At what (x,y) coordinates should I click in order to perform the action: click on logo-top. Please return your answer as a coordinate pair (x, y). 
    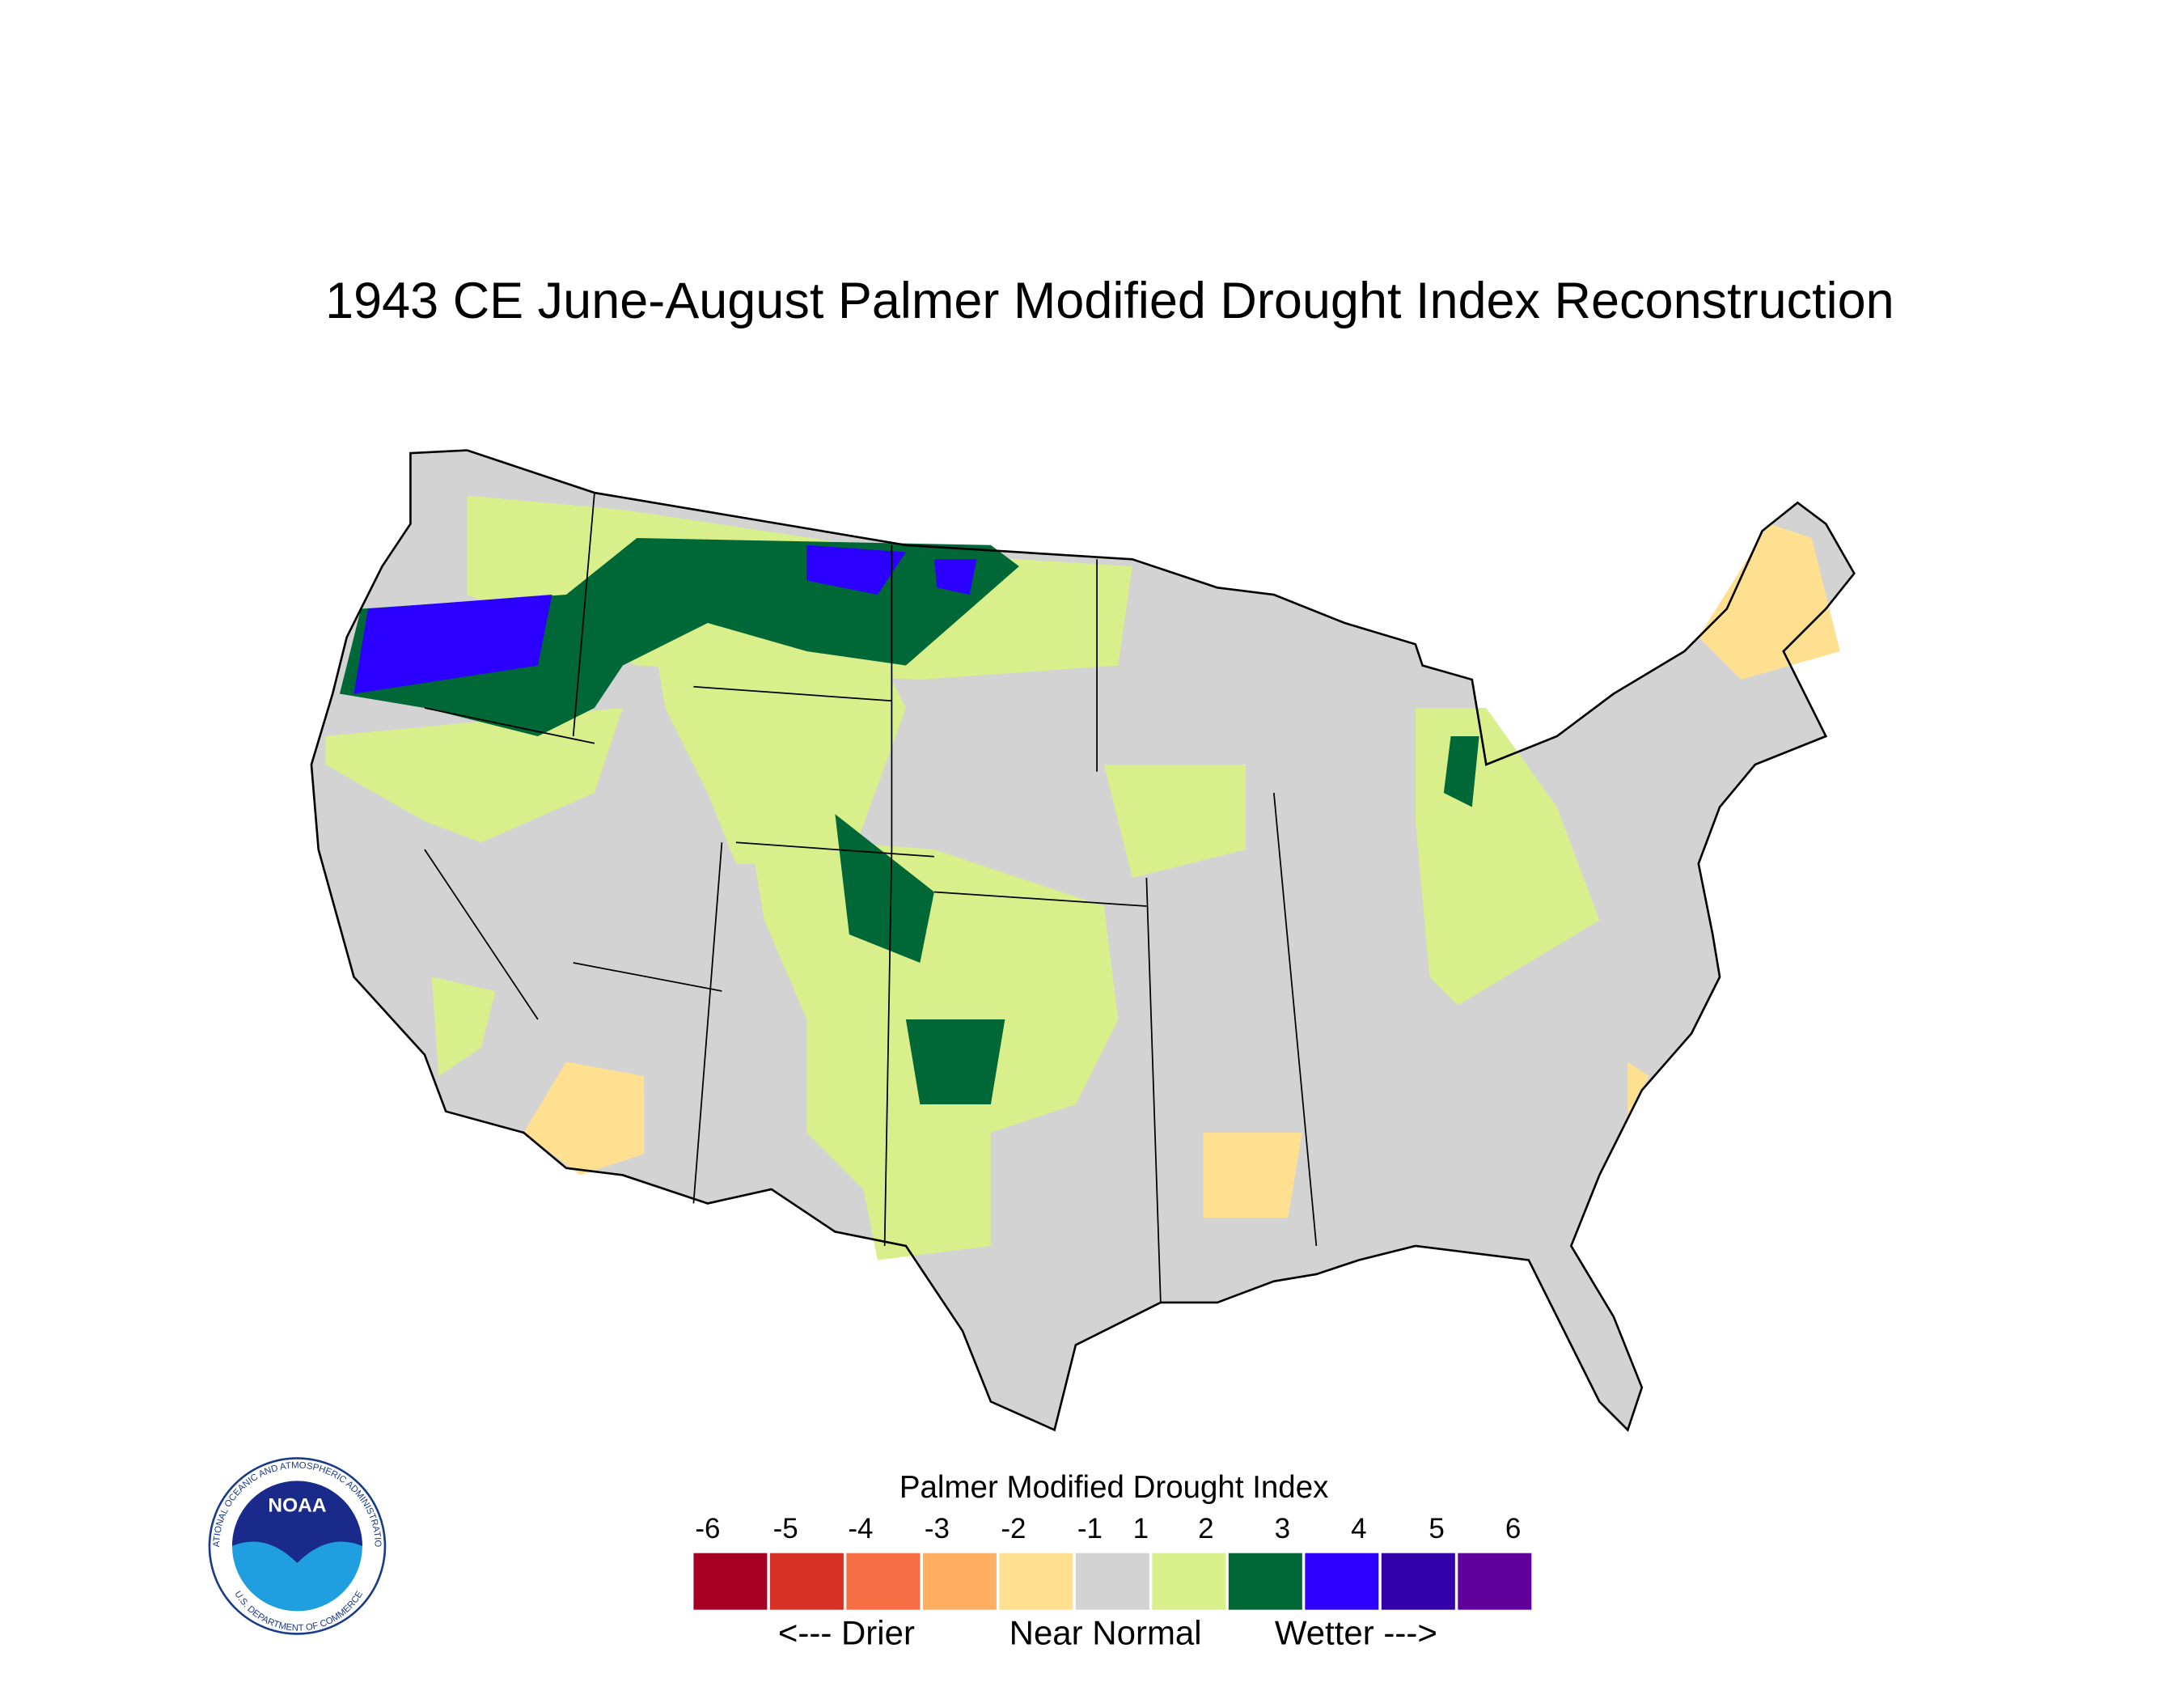
    Looking at the image, I should click on (296, 1522).